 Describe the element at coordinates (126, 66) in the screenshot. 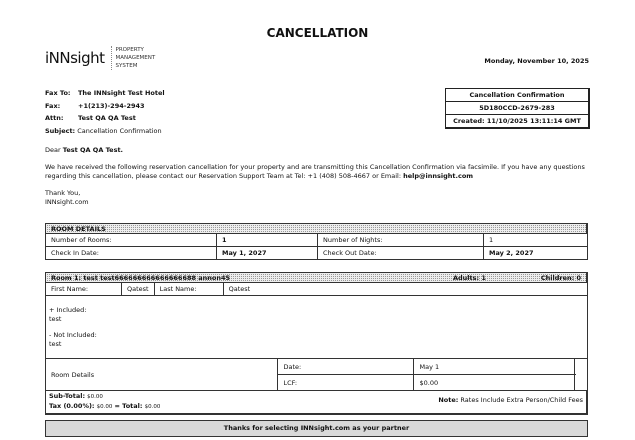

I see `logo-sub: SYSTEM` at that location.